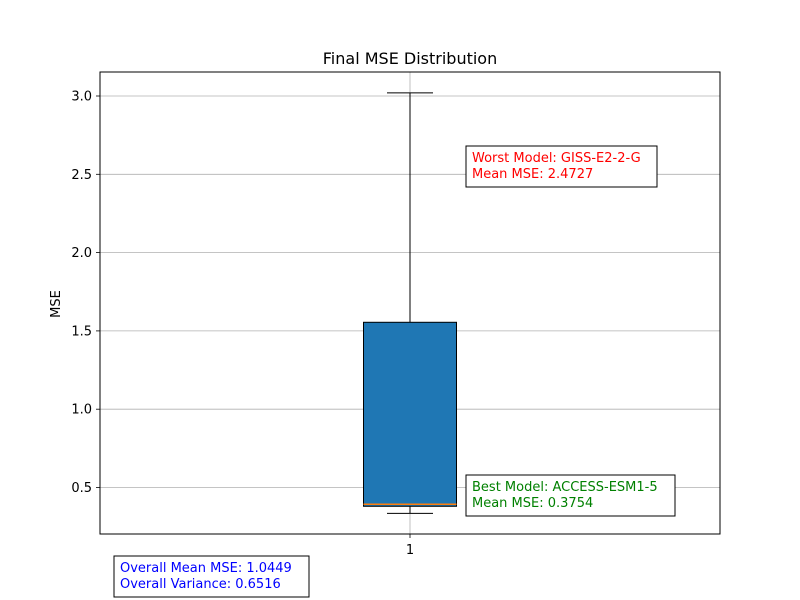  Describe the element at coordinates (81, 175) in the screenshot. I see `y-tick-label: 2.5` at that location.